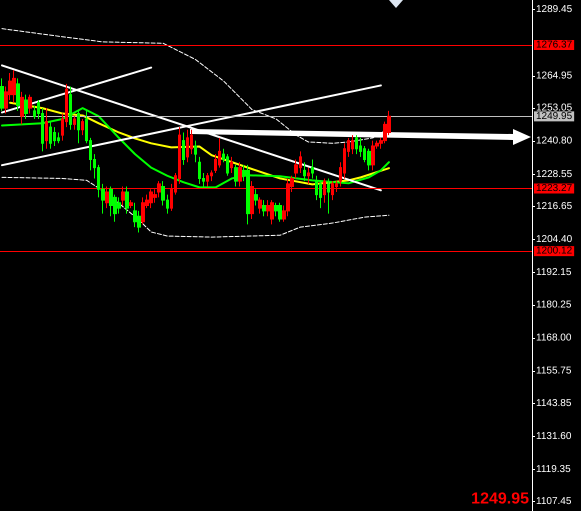 The image size is (581, 511). What do you see at coordinates (554, 141) in the screenshot?
I see `y-tick-label: 1240.80` at bounding box center [554, 141].